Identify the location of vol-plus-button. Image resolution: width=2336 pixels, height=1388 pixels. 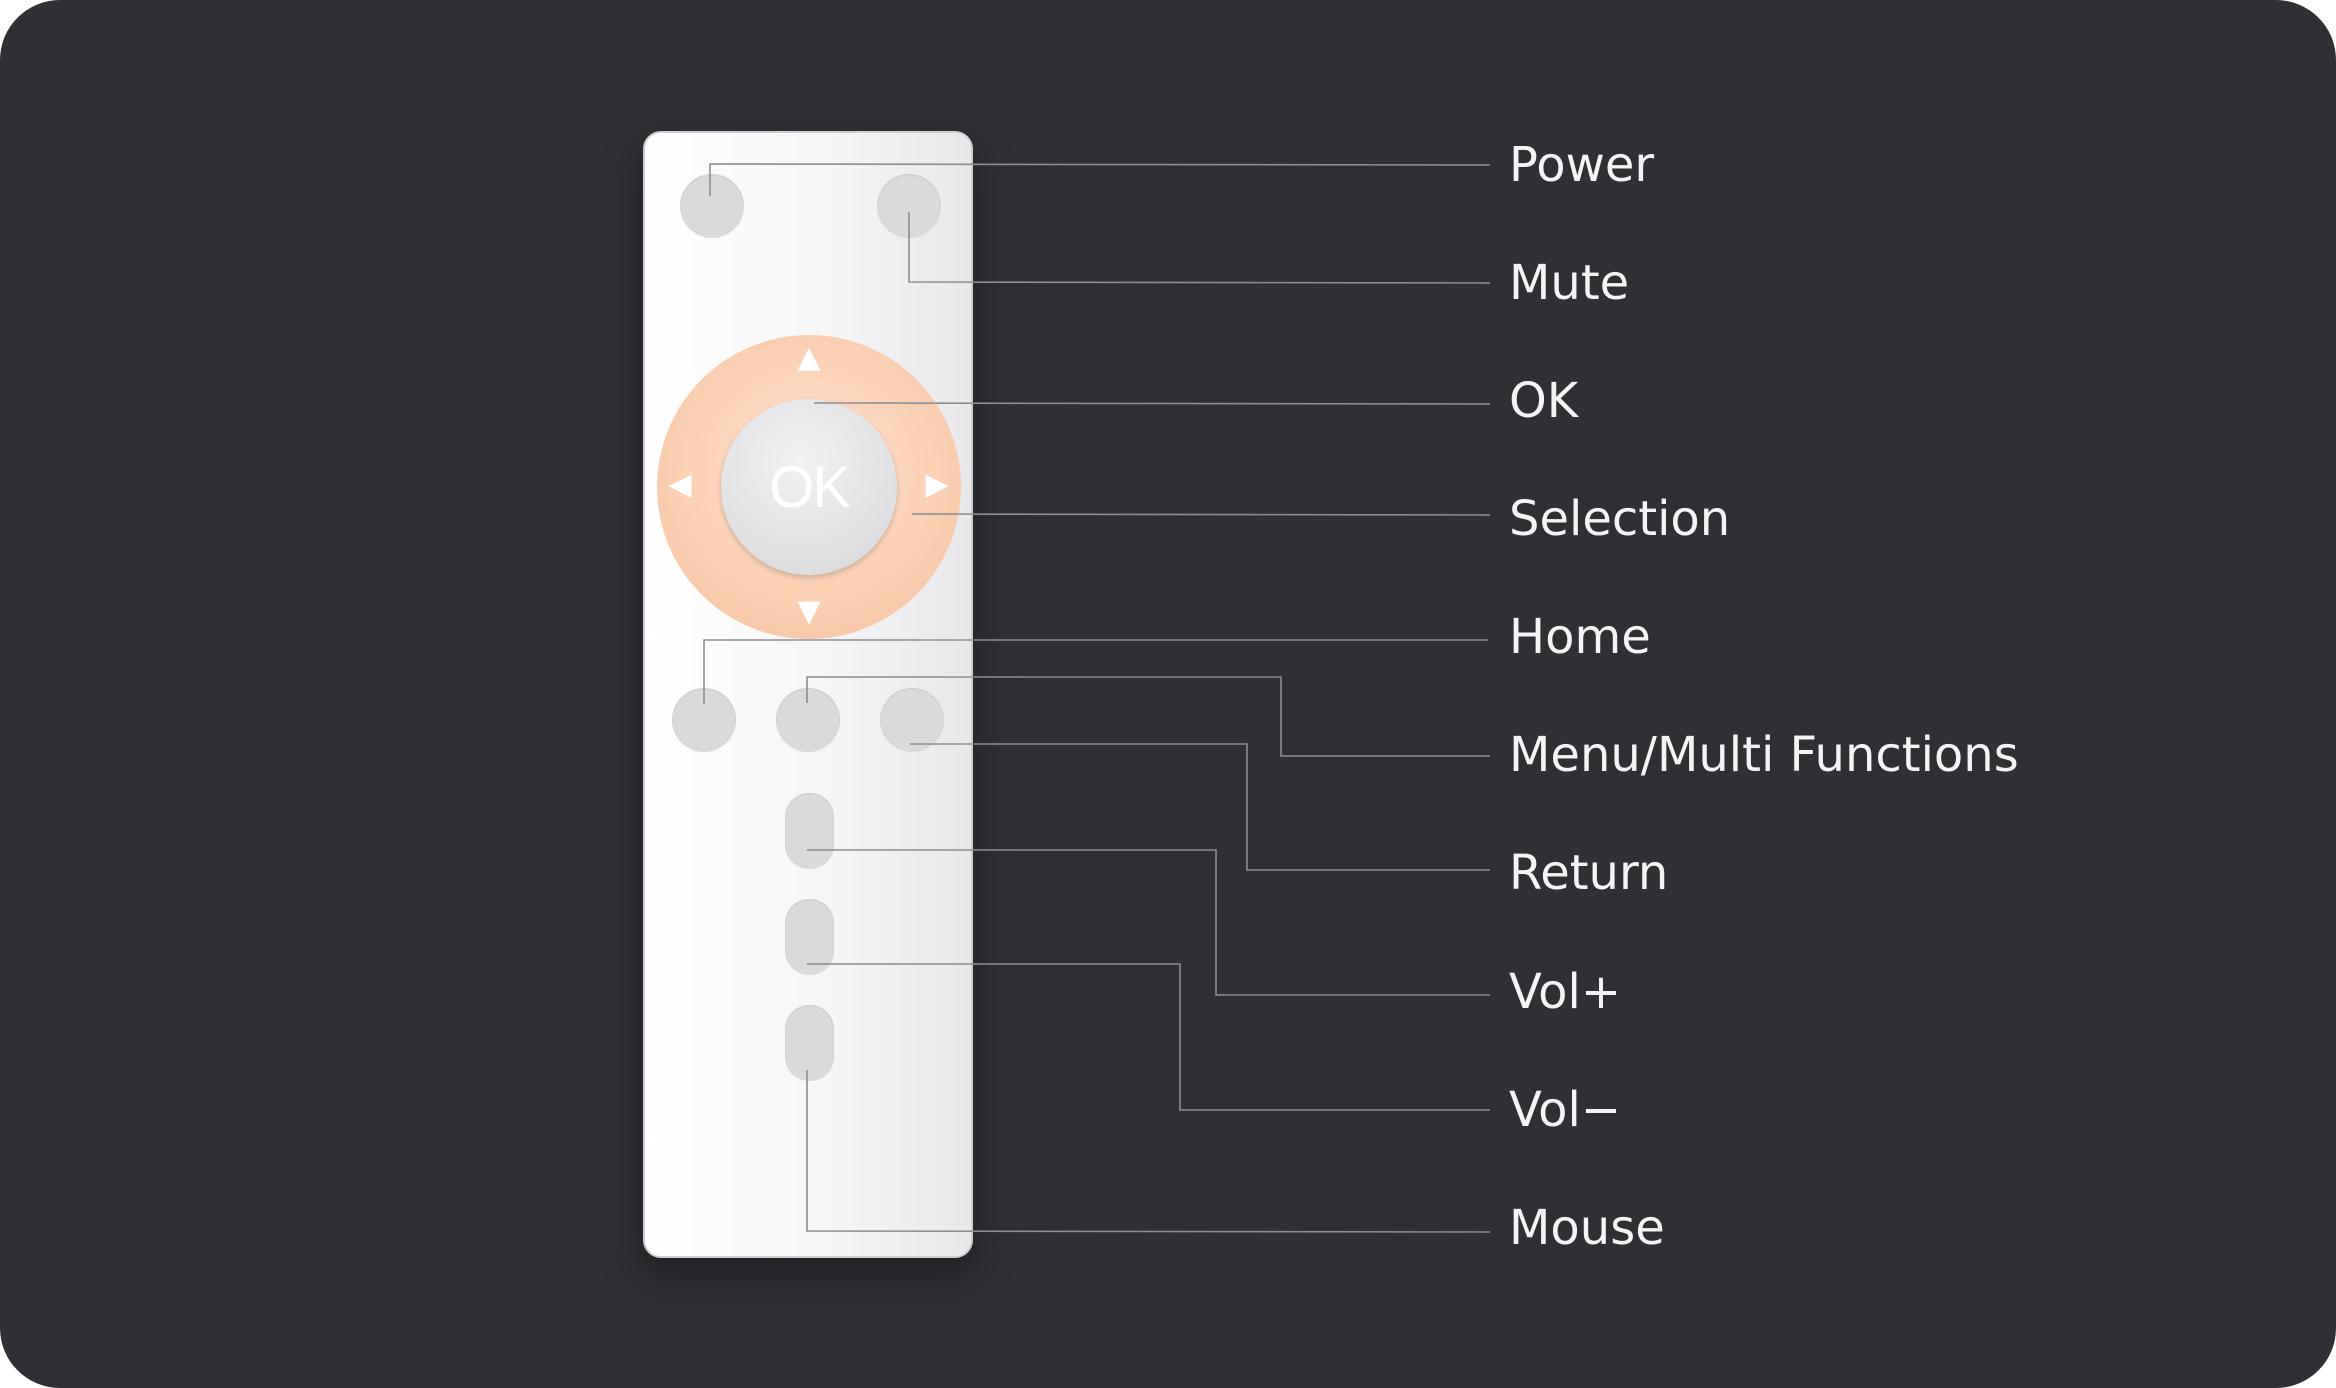
(809, 831).